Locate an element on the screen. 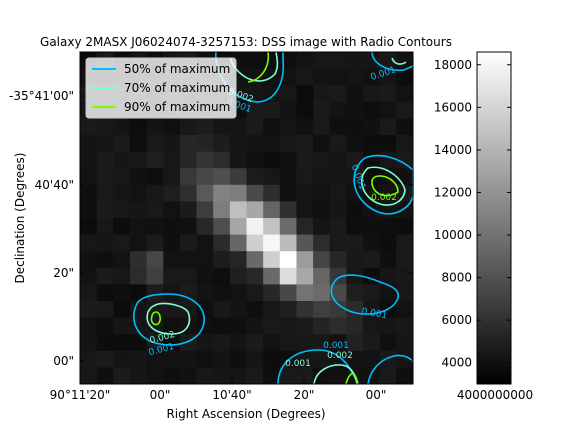 The image size is (576, 432). colorbar-tick-label: 18000 is located at coordinates (453, 65).